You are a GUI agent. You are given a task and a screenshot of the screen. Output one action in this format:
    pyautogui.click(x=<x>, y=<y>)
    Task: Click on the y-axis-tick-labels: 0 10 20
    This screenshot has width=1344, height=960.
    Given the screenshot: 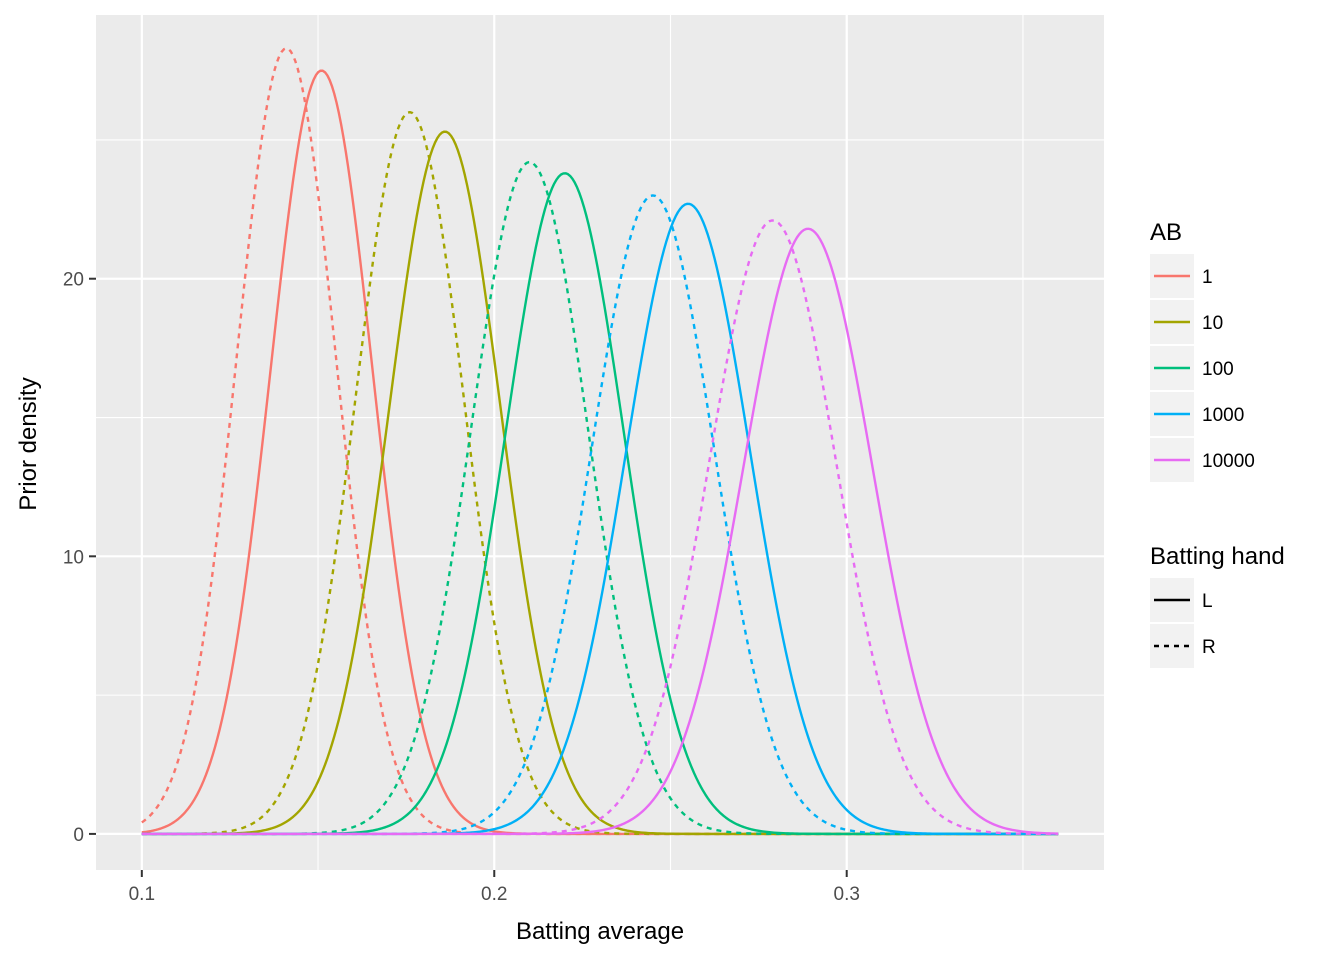 What is the action you would take?
    pyautogui.click(x=73, y=558)
    